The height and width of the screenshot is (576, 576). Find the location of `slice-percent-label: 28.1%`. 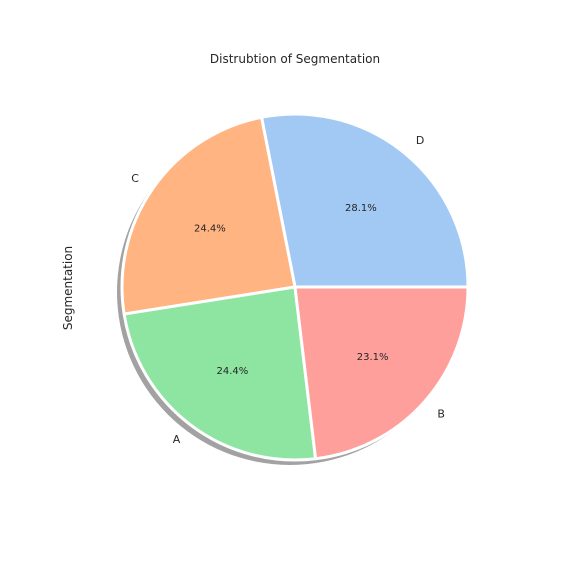

slice-percent-label: 28.1% is located at coordinates (361, 208).